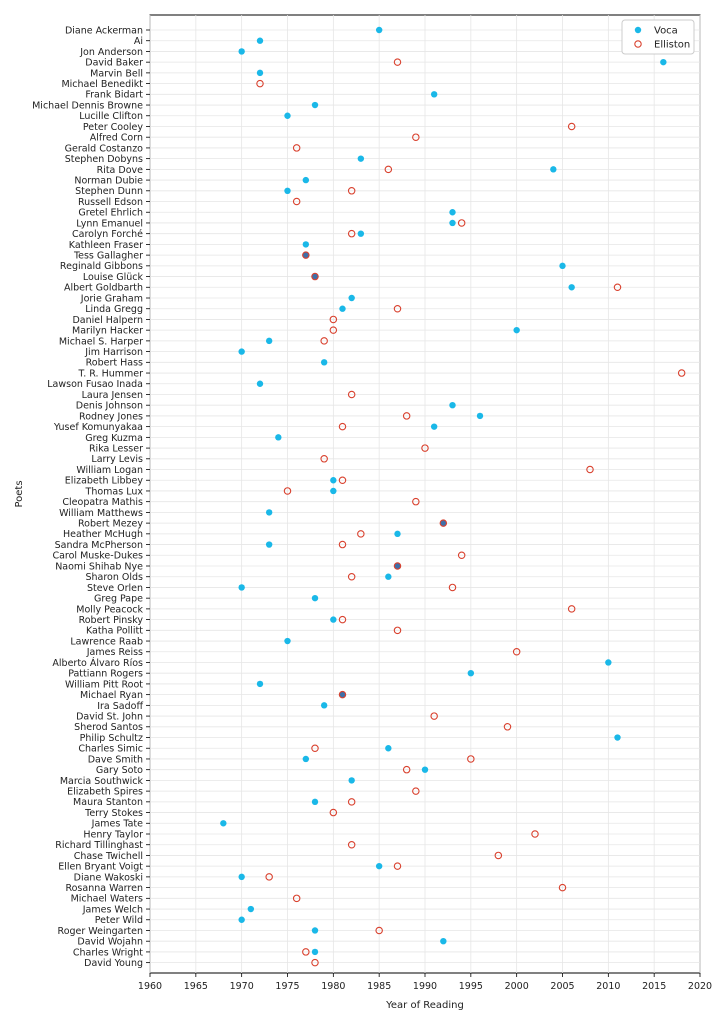 Image resolution: width=726 pixels, height=1024 pixels. What do you see at coordinates (104, 30) in the screenshot?
I see `y-tick-label: Diane Ackerman` at bounding box center [104, 30].